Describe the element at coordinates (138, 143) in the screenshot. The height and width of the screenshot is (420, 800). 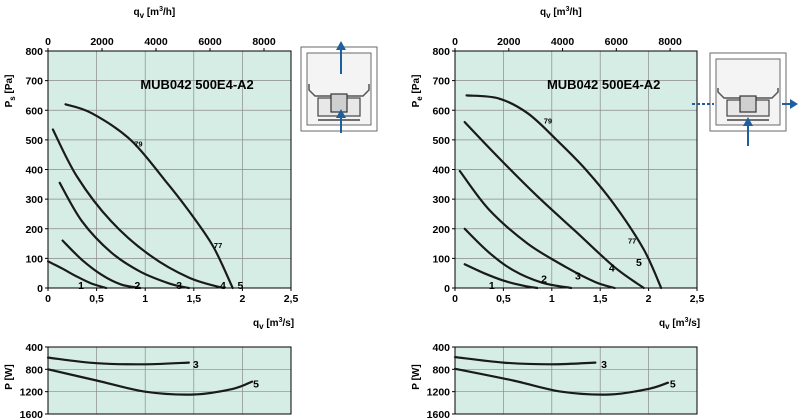
I see `curve-annotation: 79` at that location.